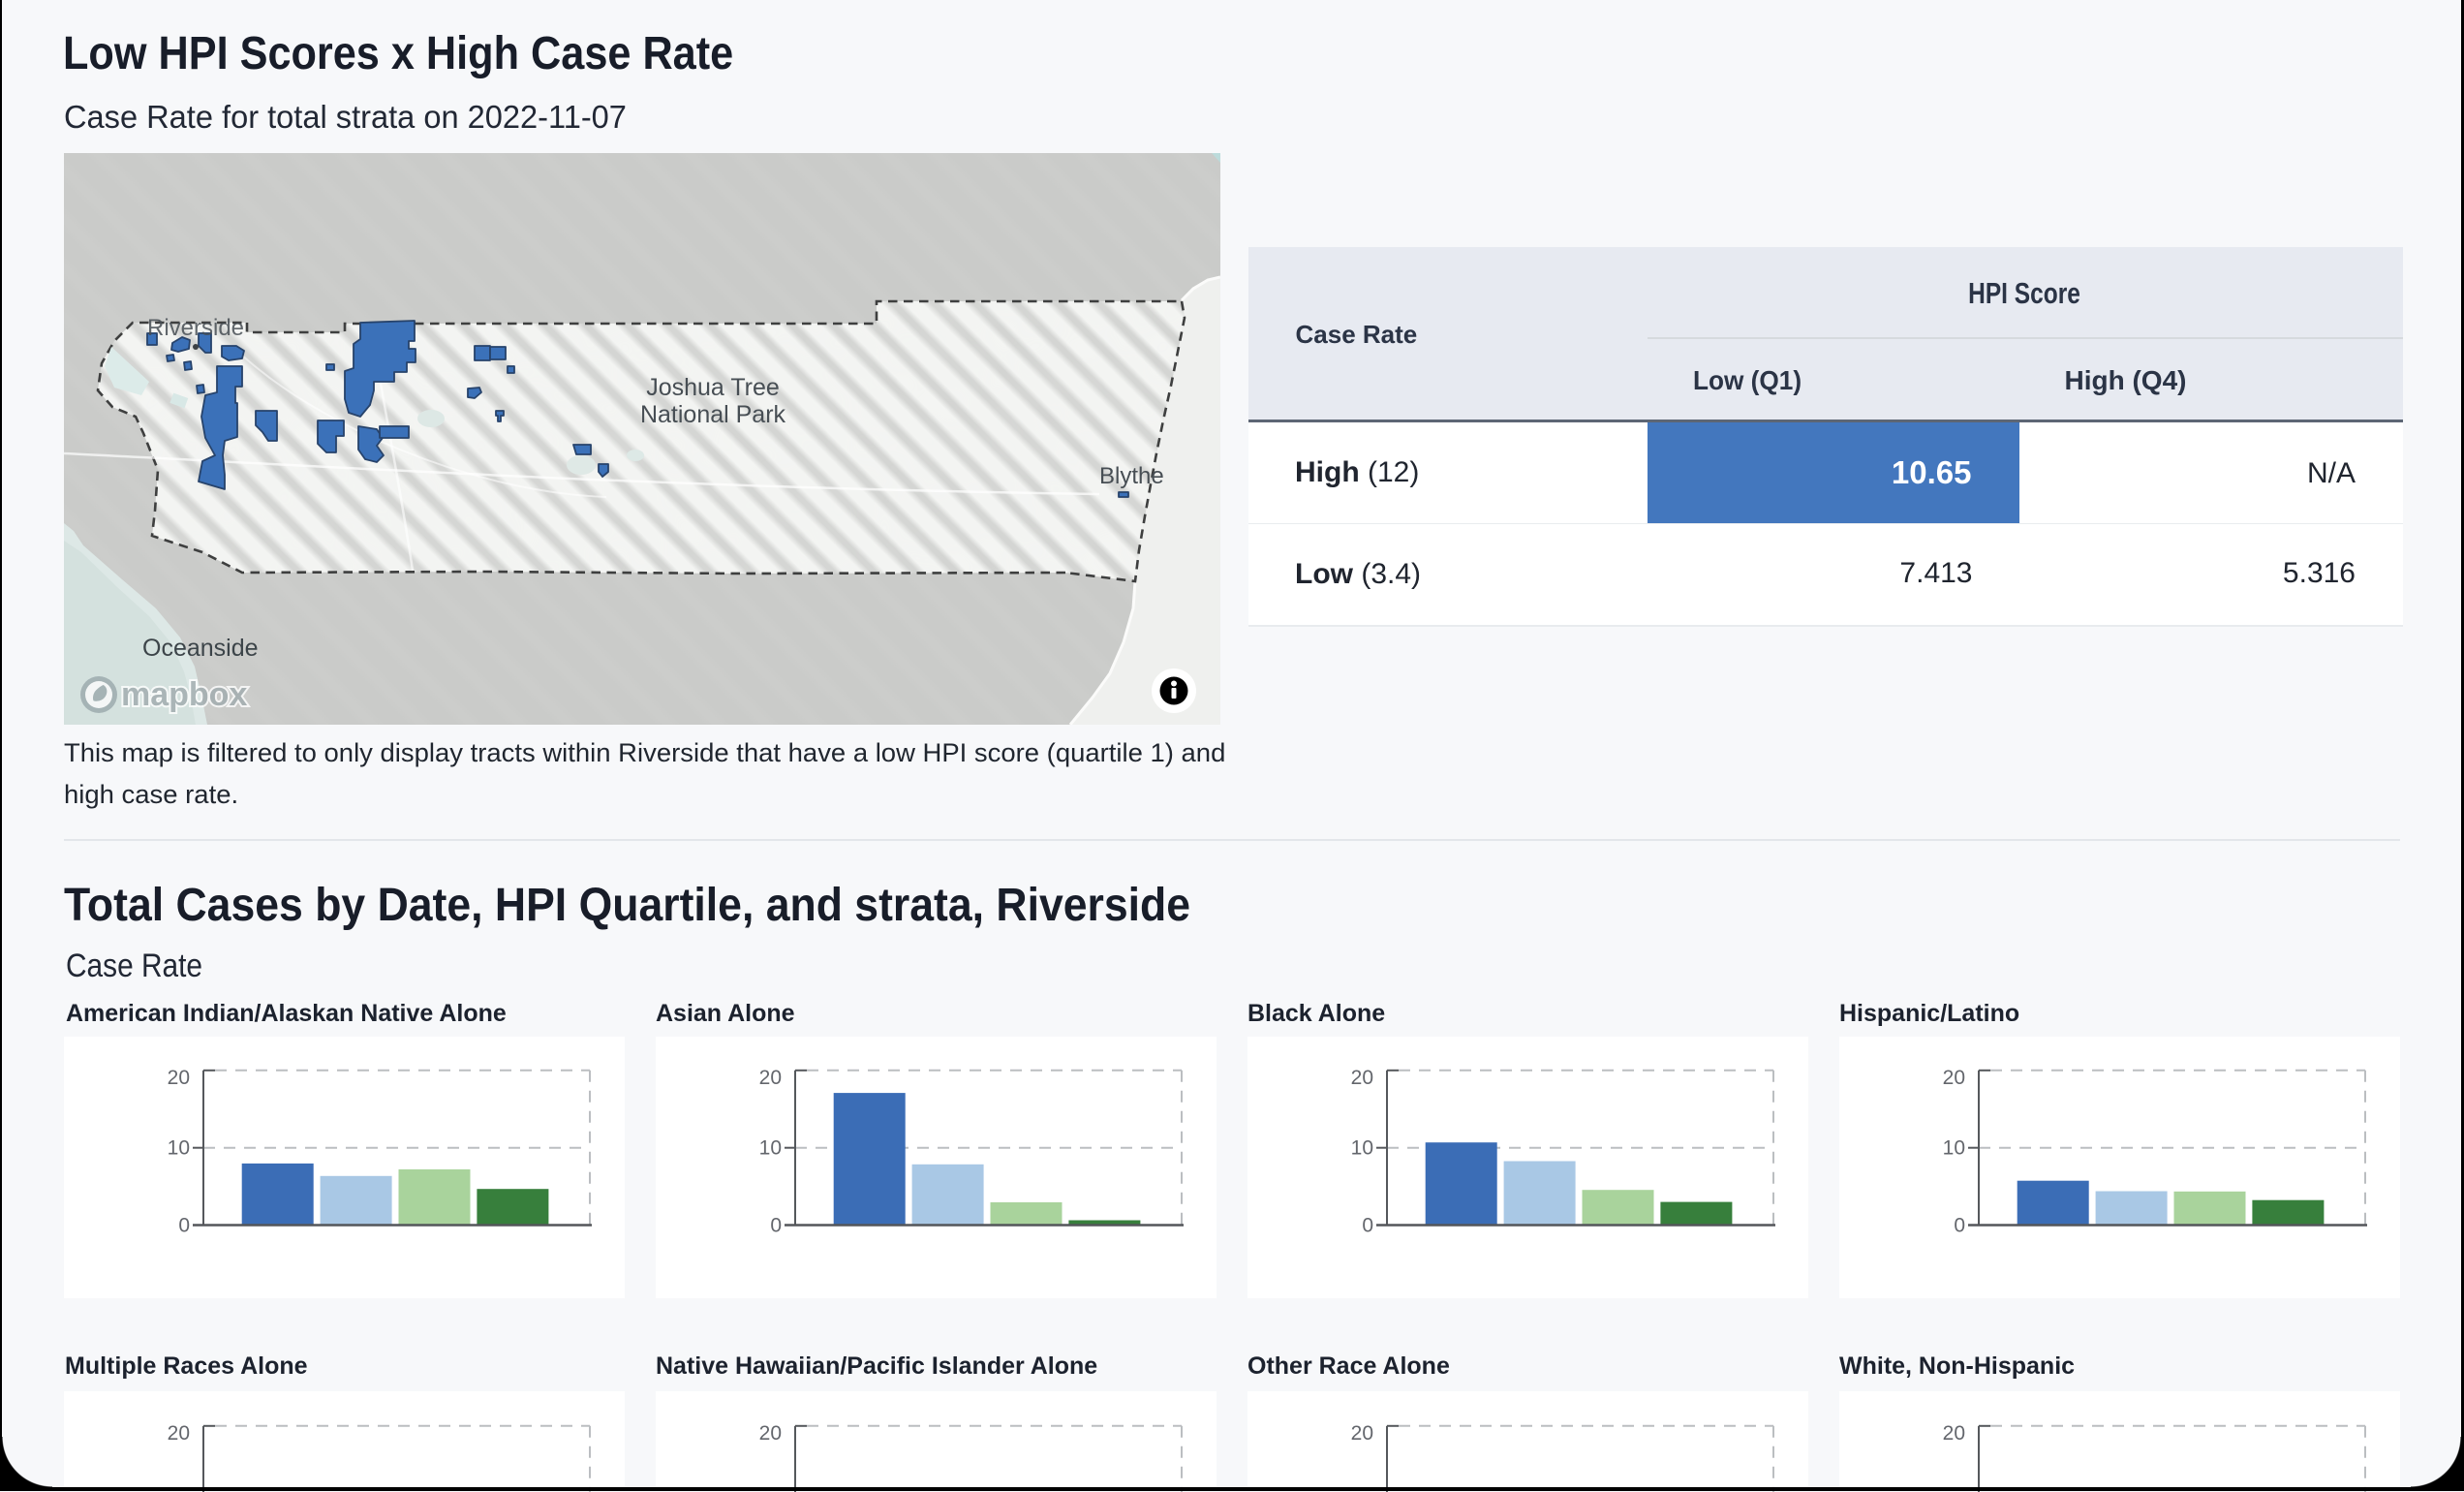 Image resolution: width=2464 pixels, height=1492 pixels. What do you see at coordinates (1131, 476) in the screenshot?
I see `svg-text: Blythe` at bounding box center [1131, 476].